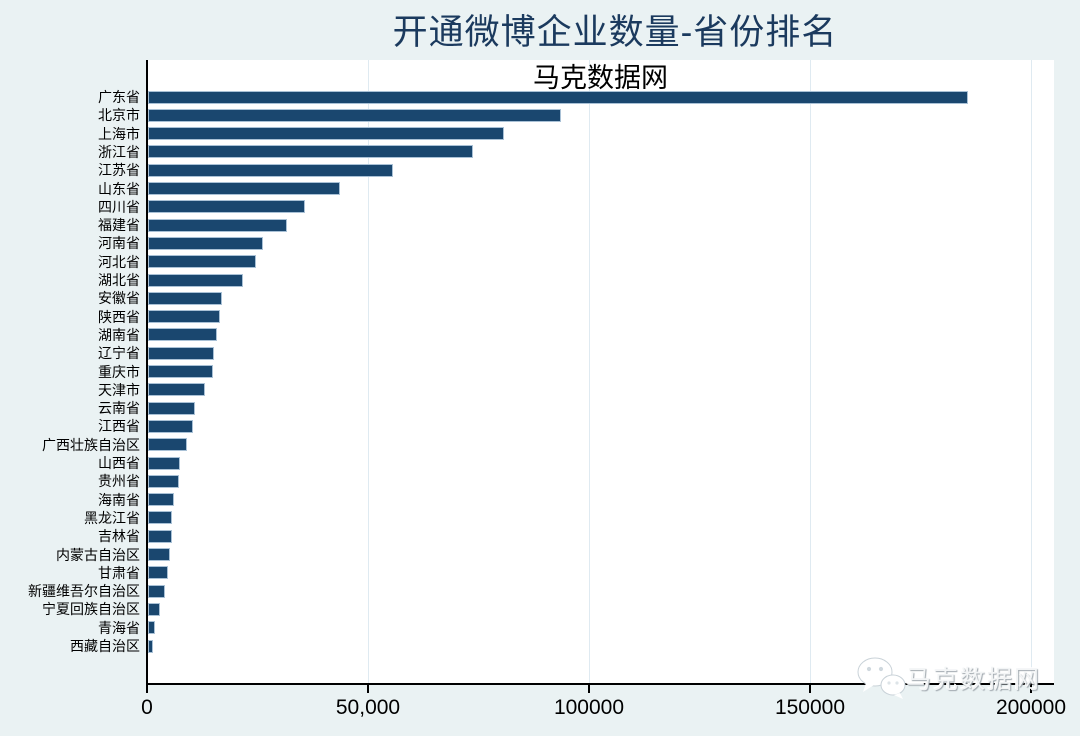 This screenshot has width=1080, height=736. Describe the element at coordinates (119, 572) in the screenshot. I see `y-axis-label: 甘肃省` at that location.